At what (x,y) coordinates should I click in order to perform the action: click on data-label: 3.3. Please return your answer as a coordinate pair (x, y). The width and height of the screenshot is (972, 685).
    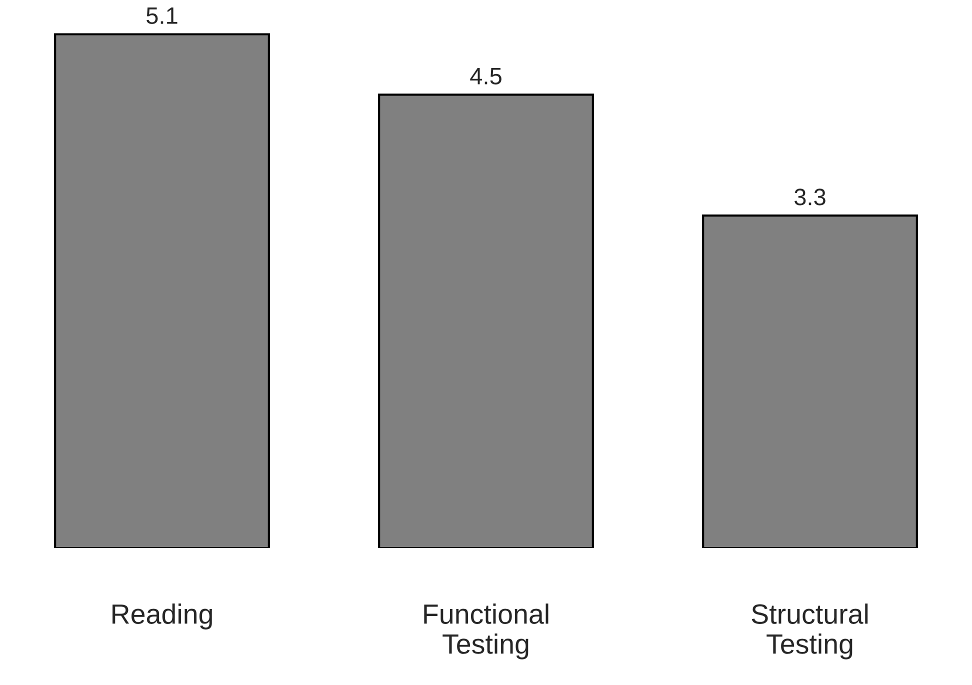
    Looking at the image, I should click on (810, 197).